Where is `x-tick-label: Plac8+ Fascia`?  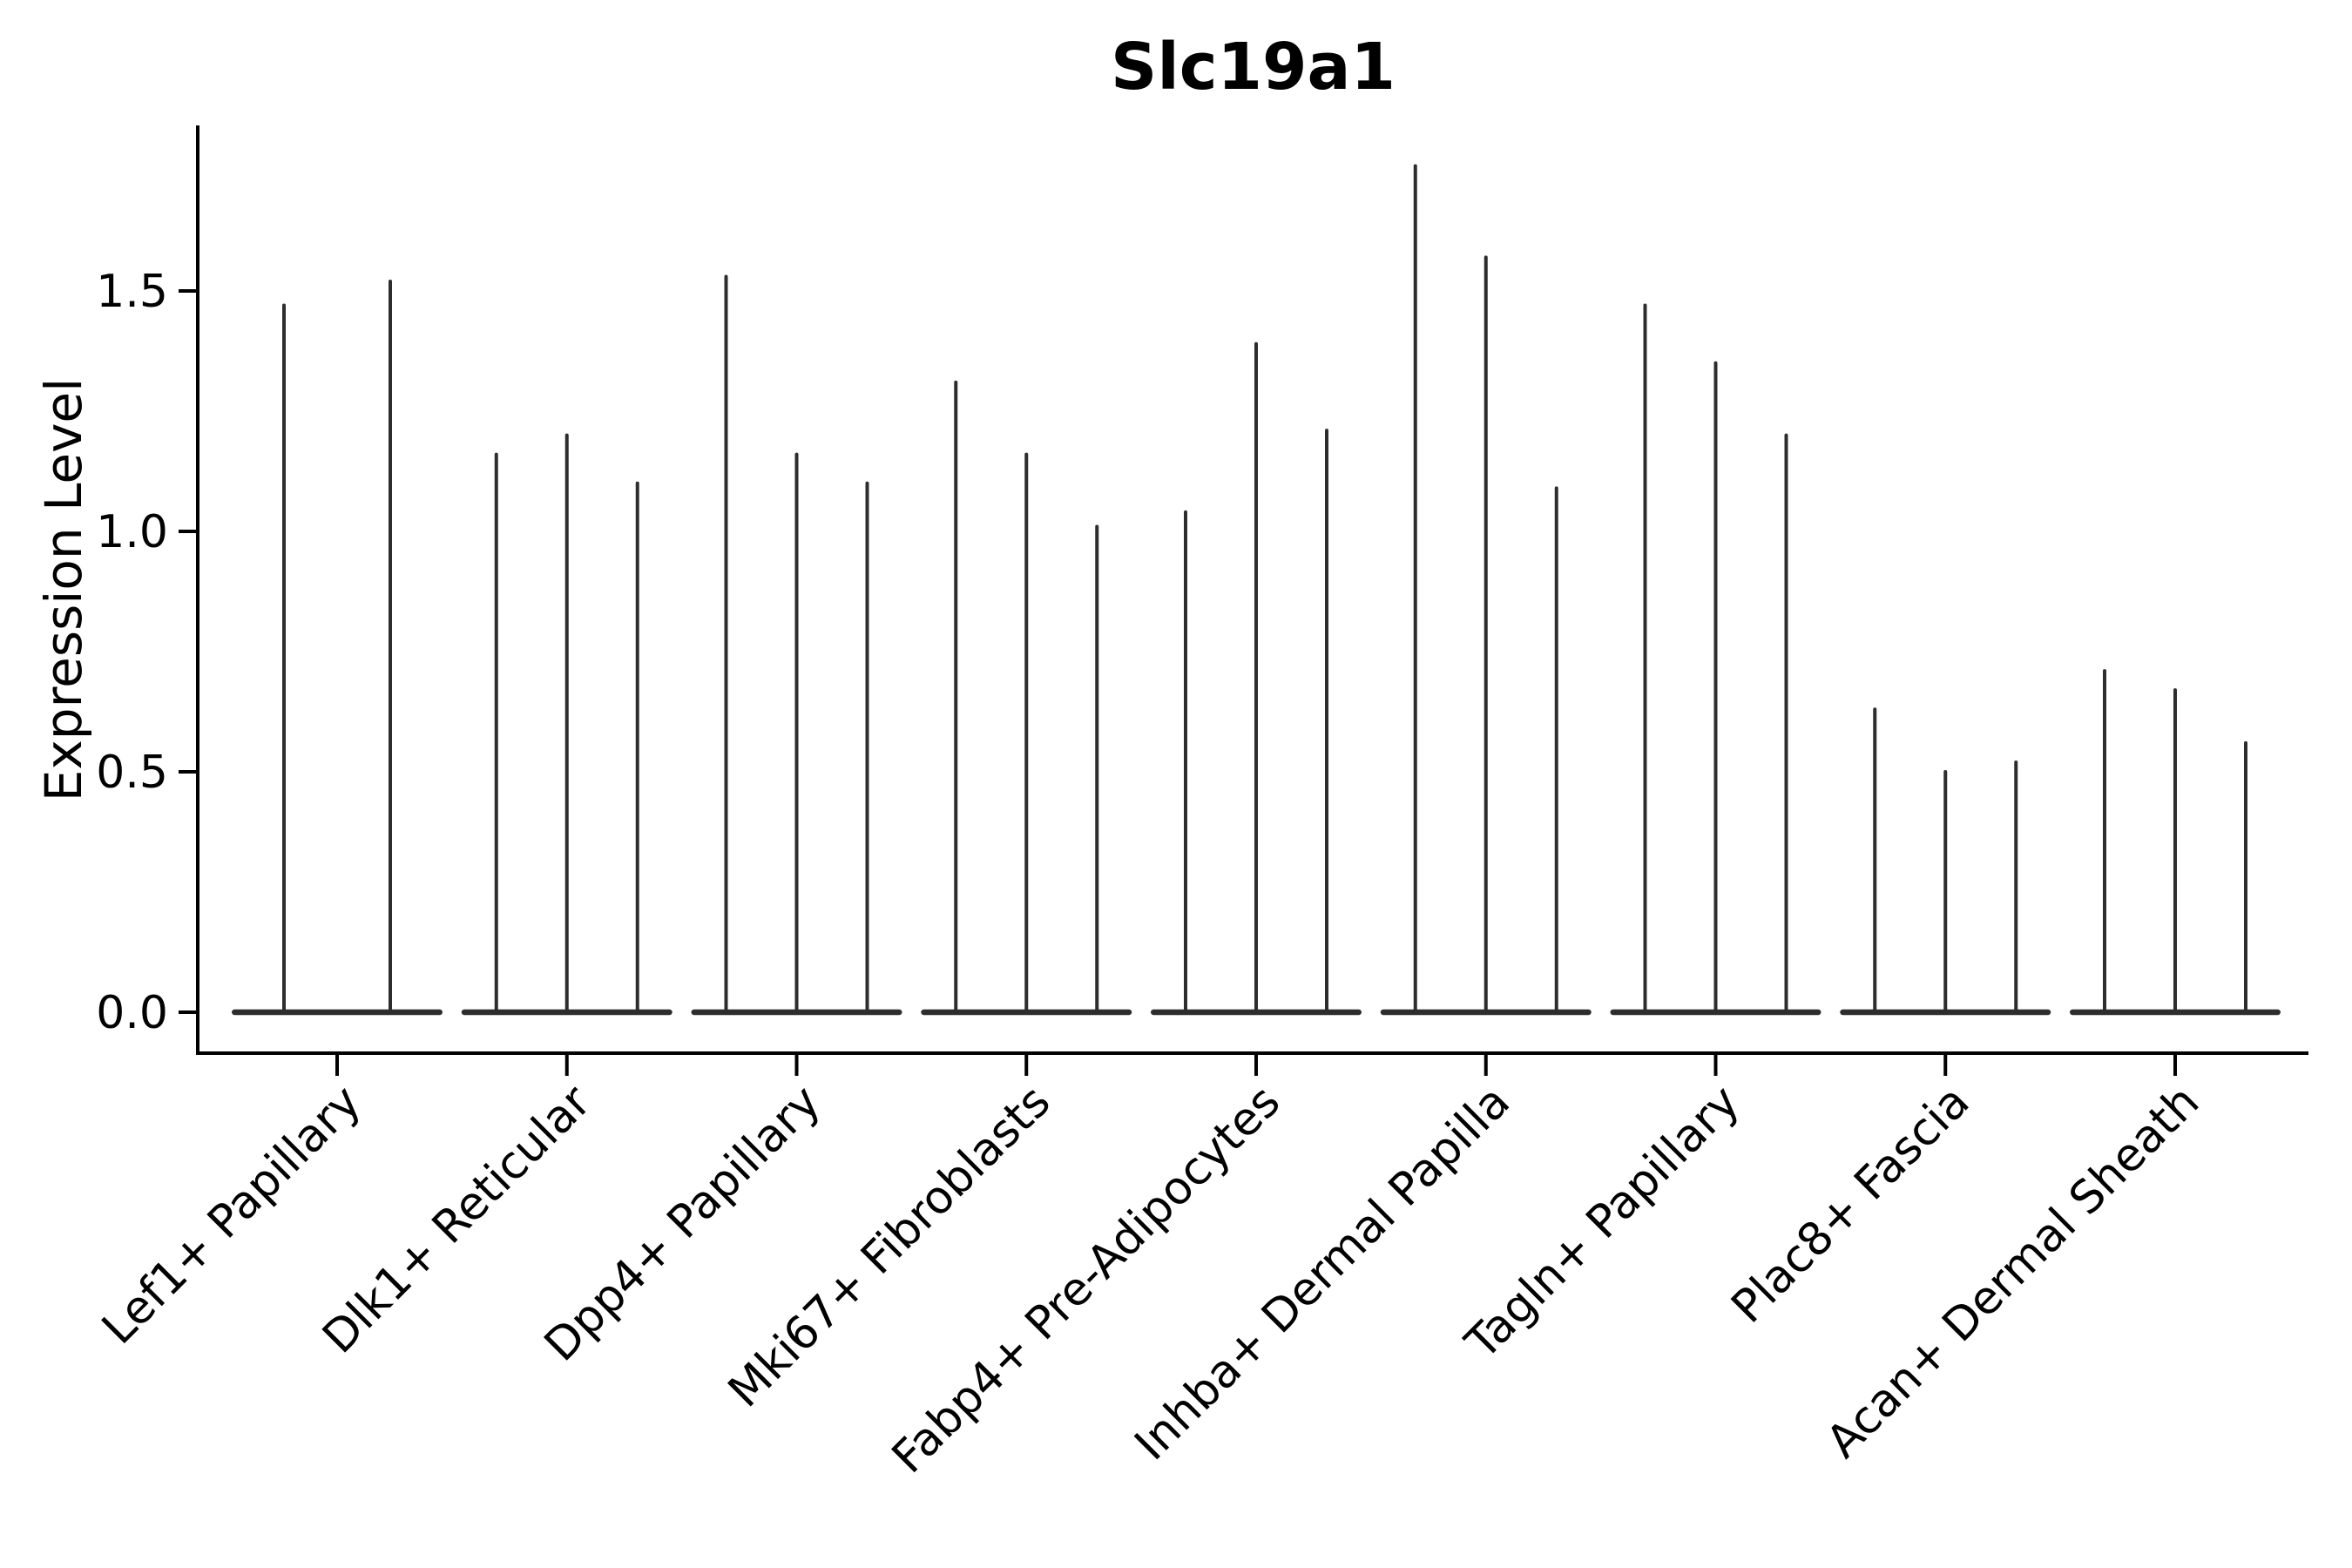 x-tick-label: Plac8+ Fascia is located at coordinates (1851, 1205).